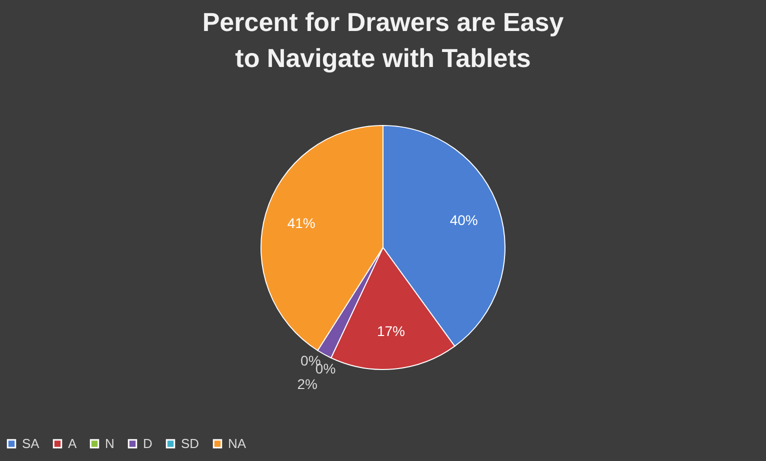 This screenshot has width=766, height=461. I want to click on legend-label: A, so click(72, 443).